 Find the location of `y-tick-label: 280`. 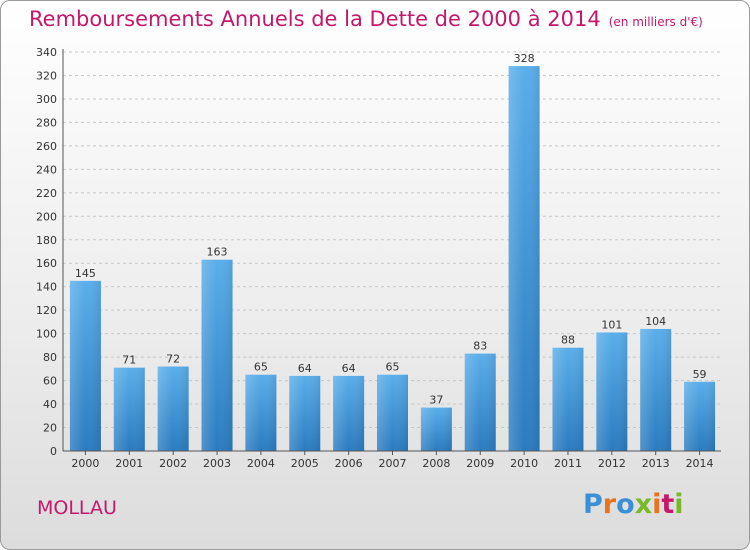

y-tick-label: 280 is located at coordinates (46, 122).